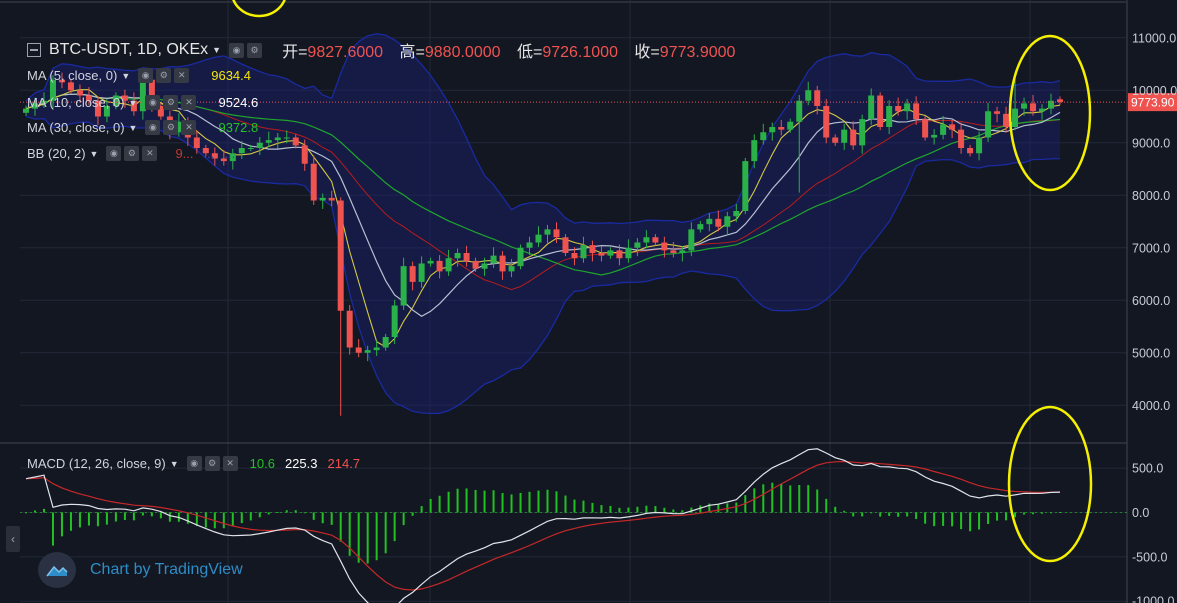 This screenshot has height=603, width=1177. What do you see at coordinates (166, 569) in the screenshot?
I see `watermark-text: Chart by TradingView` at bounding box center [166, 569].